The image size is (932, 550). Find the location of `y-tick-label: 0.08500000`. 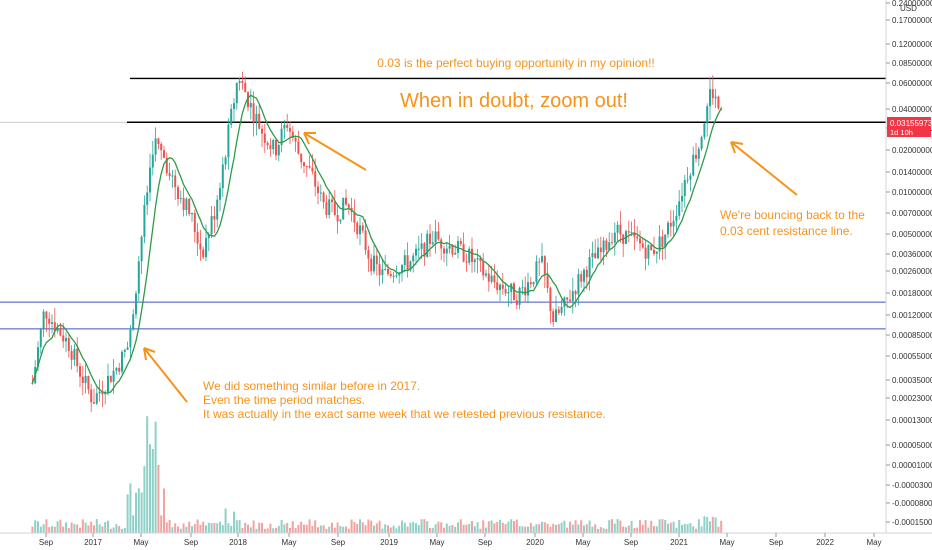

y-tick-label: 0.08500000 is located at coordinates (912, 63).